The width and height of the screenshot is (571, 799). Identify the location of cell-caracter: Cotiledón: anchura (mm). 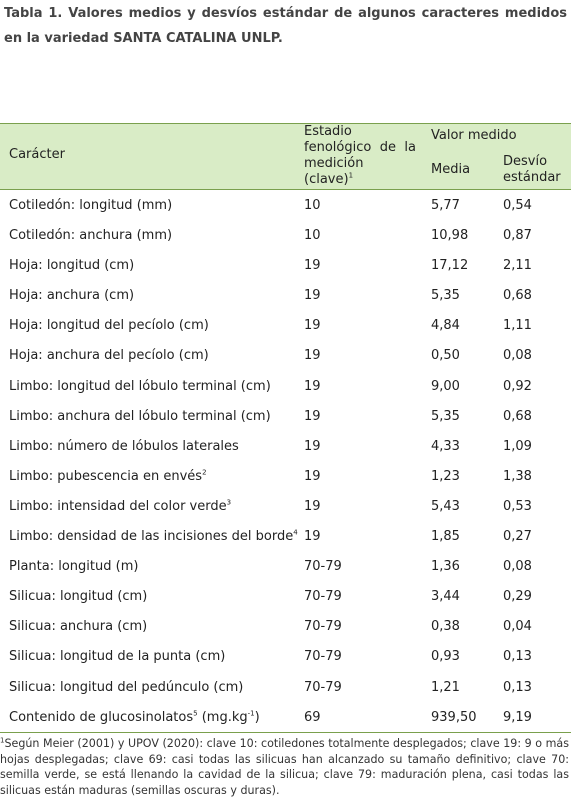
(90, 235).